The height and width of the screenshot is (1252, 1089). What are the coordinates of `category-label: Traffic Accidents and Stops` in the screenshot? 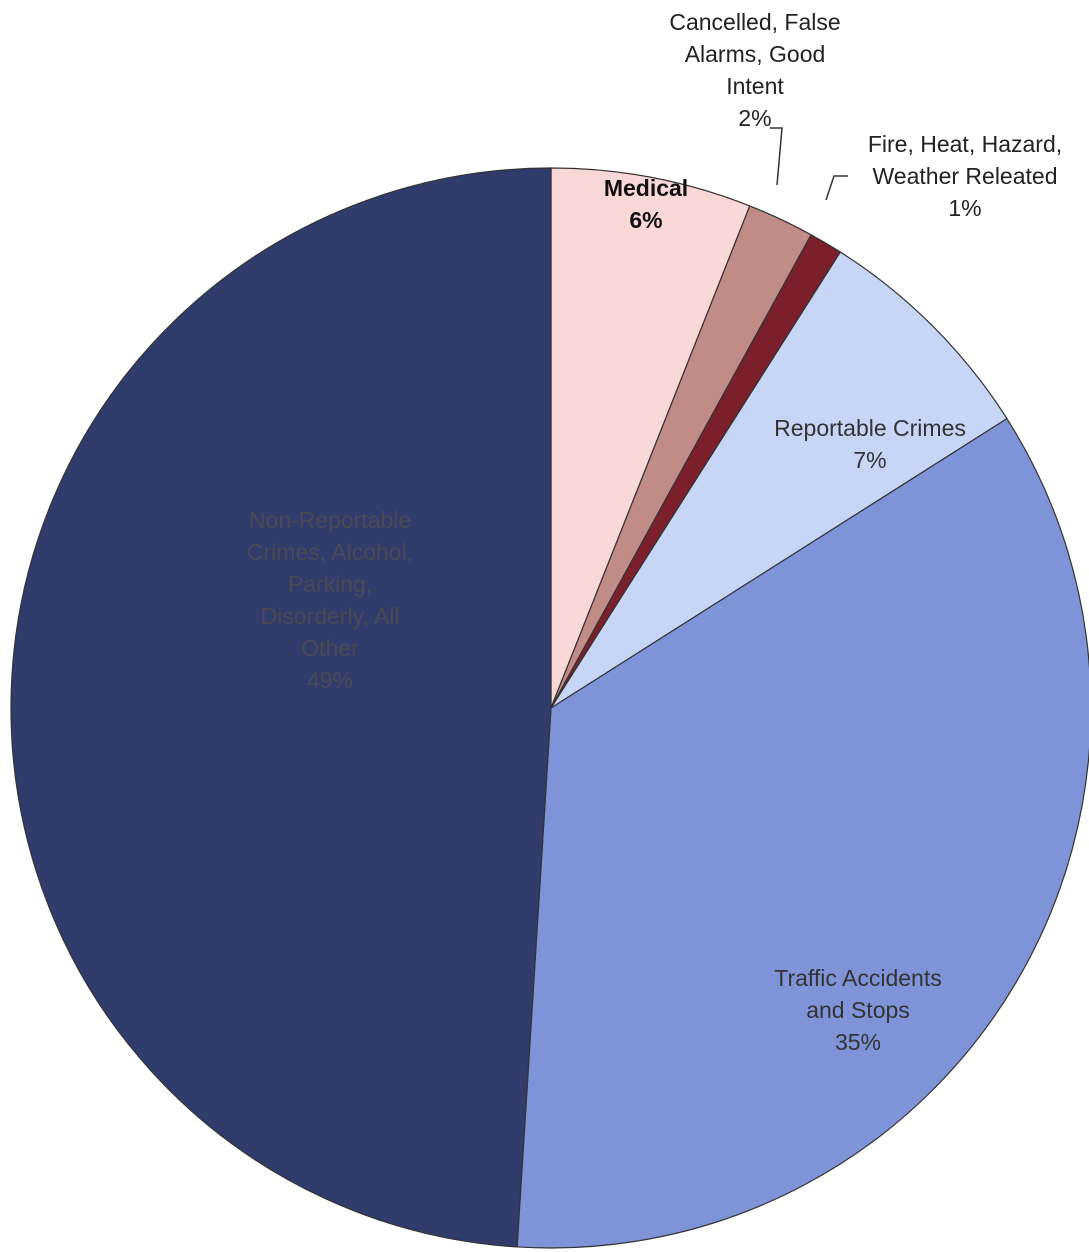 It's located at (858, 994).